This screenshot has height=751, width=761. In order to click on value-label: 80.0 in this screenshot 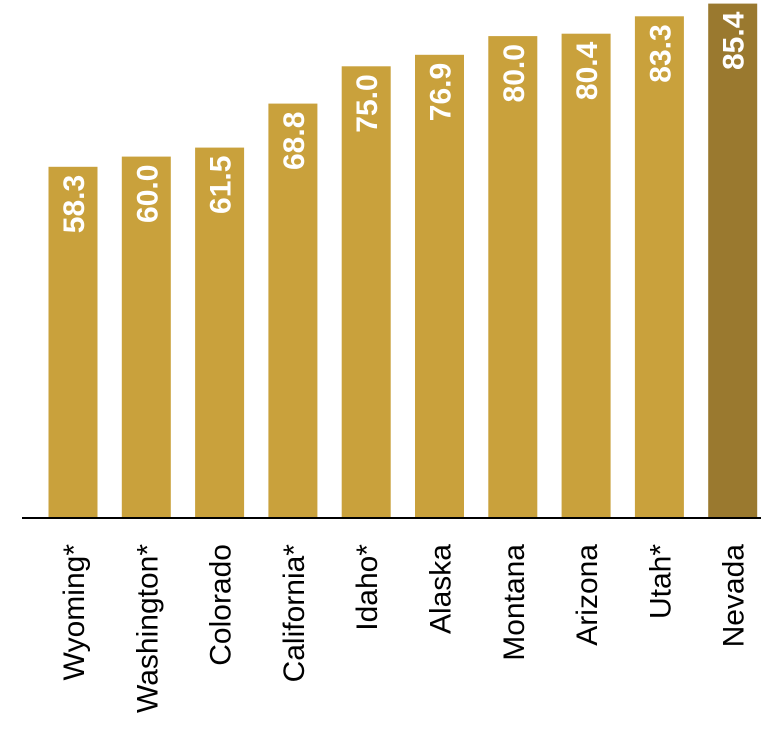, I will do `click(514, 73)`.